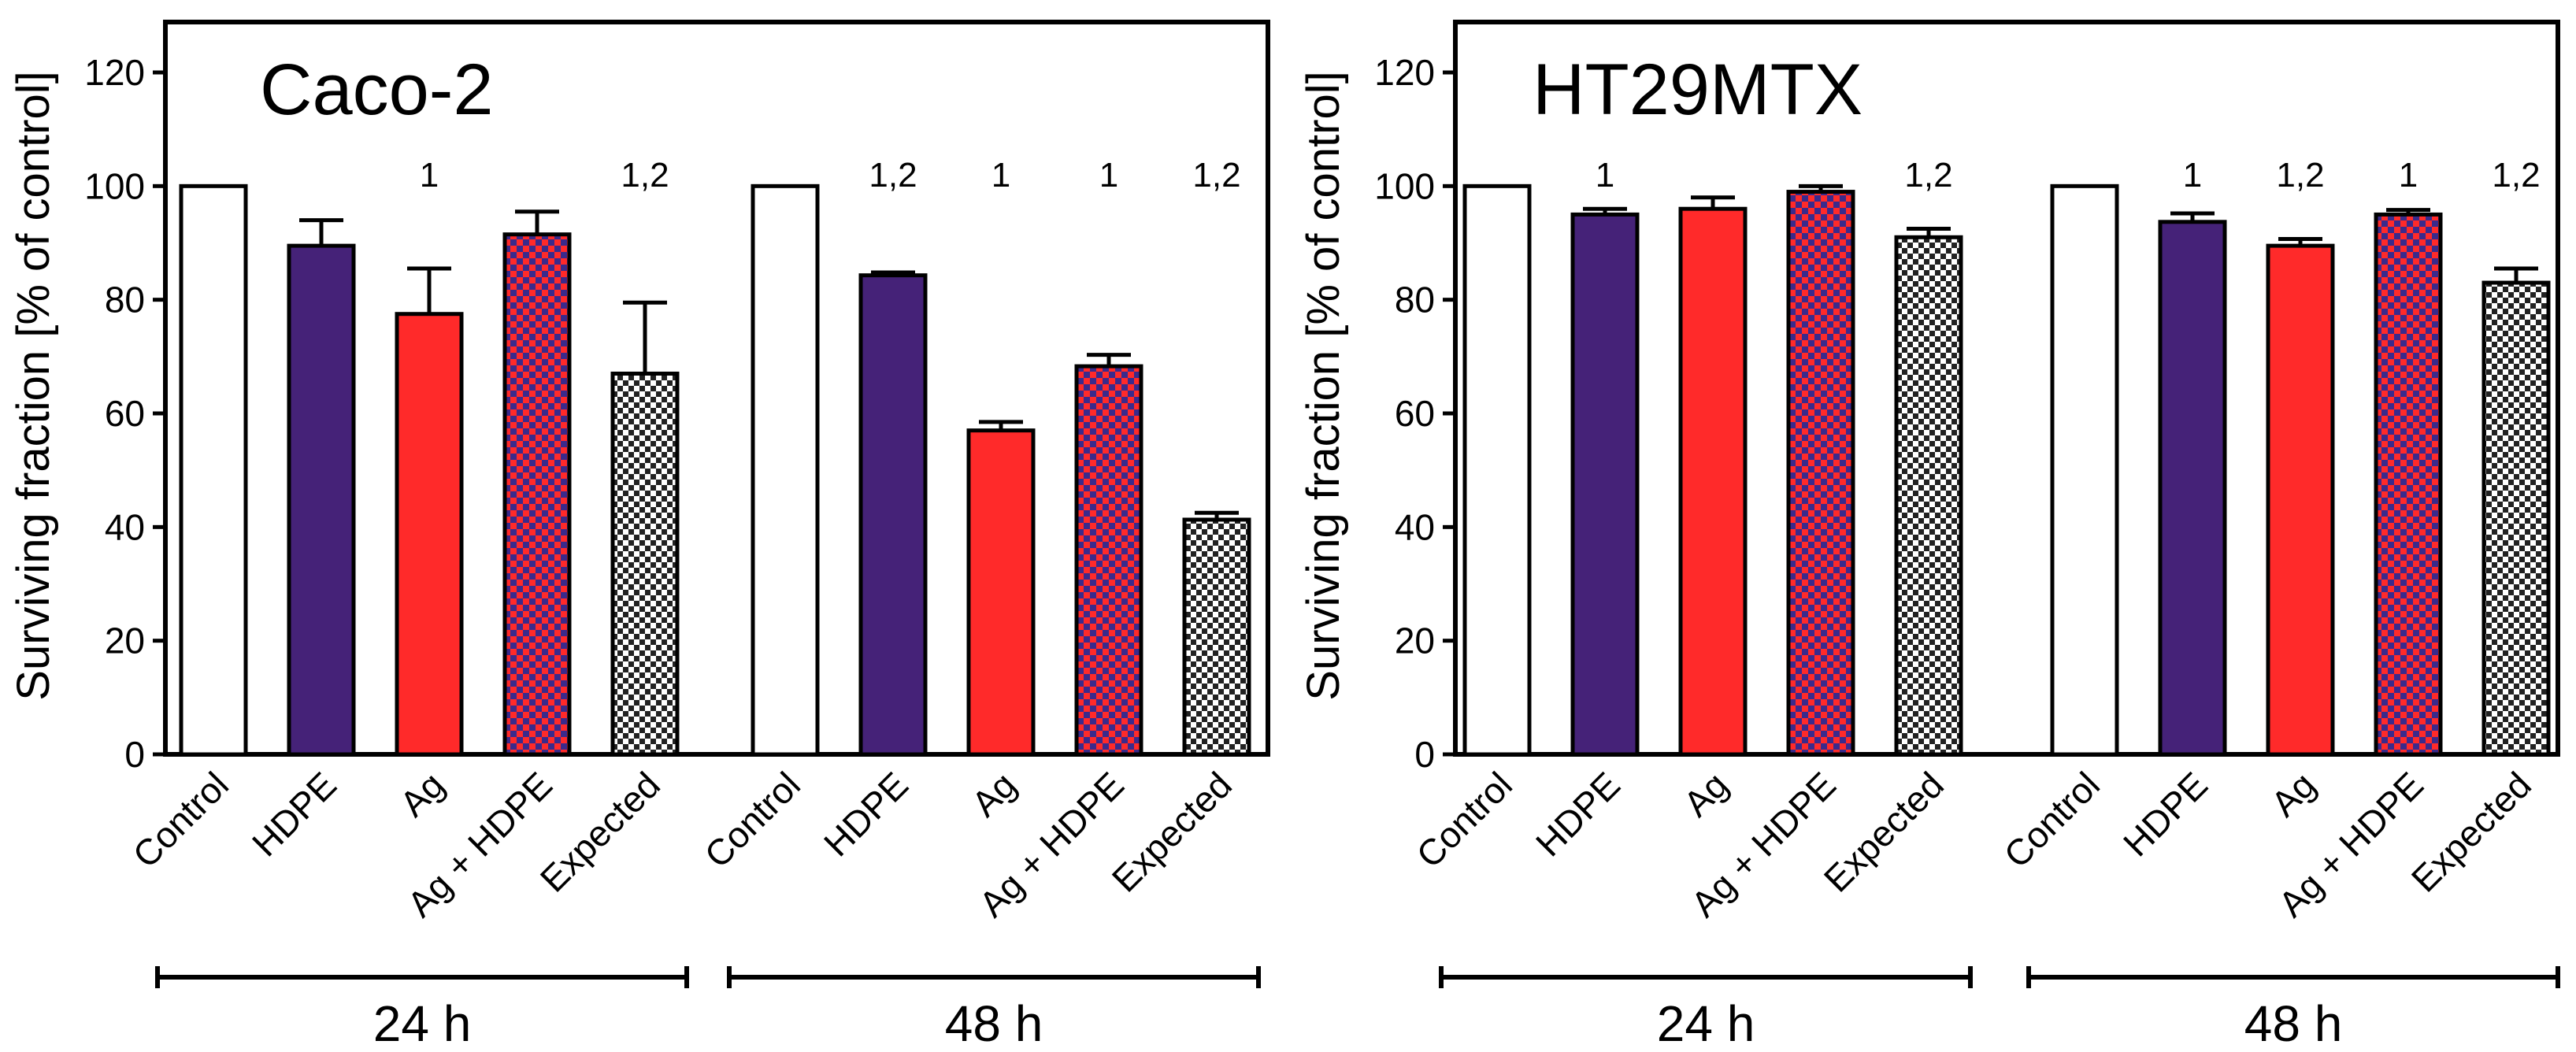 The image size is (2576, 1052). I want to click on panel-title: HT29MTX, so click(1698, 90).